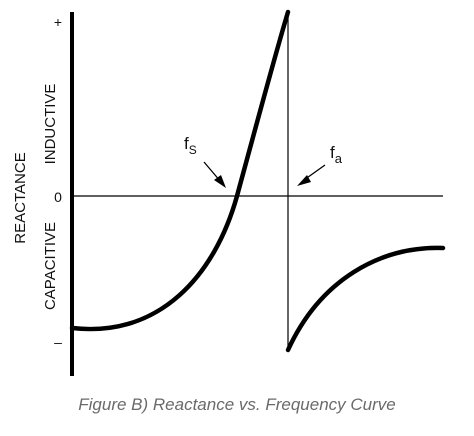 The width and height of the screenshot is (474, 436). What do you see at coordinates (58, 342) in the screenshot?
I see `tick-minus: –` at bounding box center [58, 342].